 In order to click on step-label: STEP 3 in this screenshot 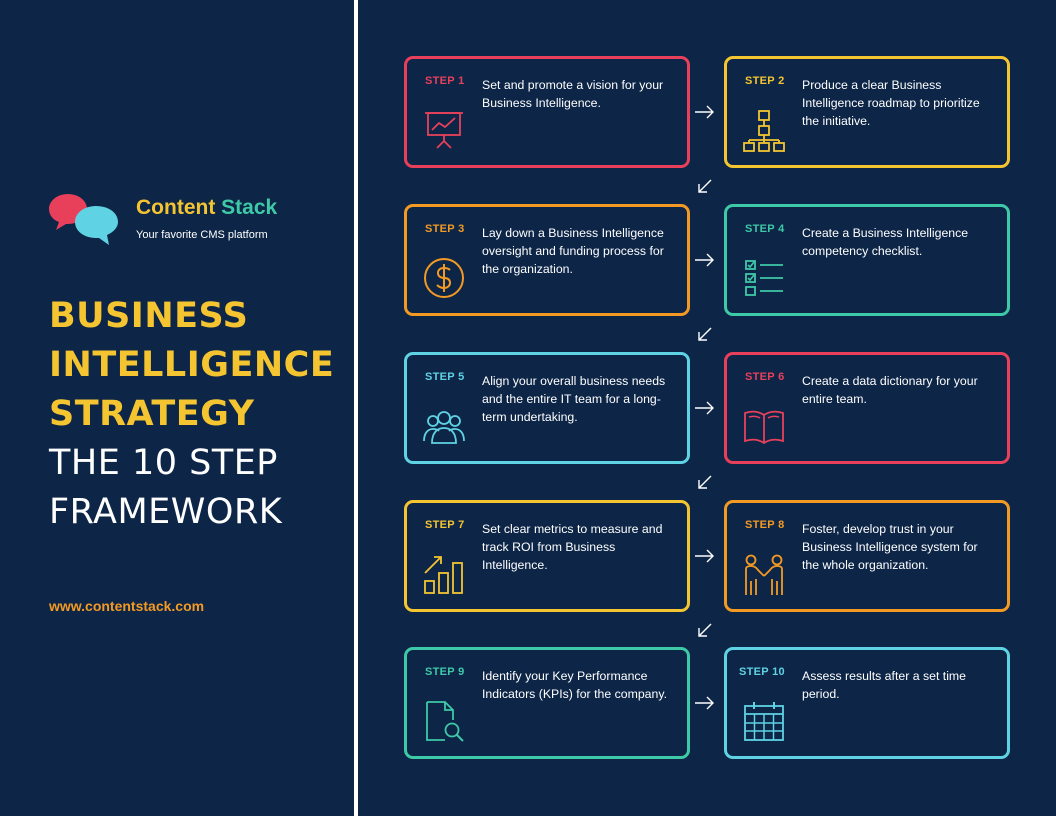, I will do `click(445, 229)`.